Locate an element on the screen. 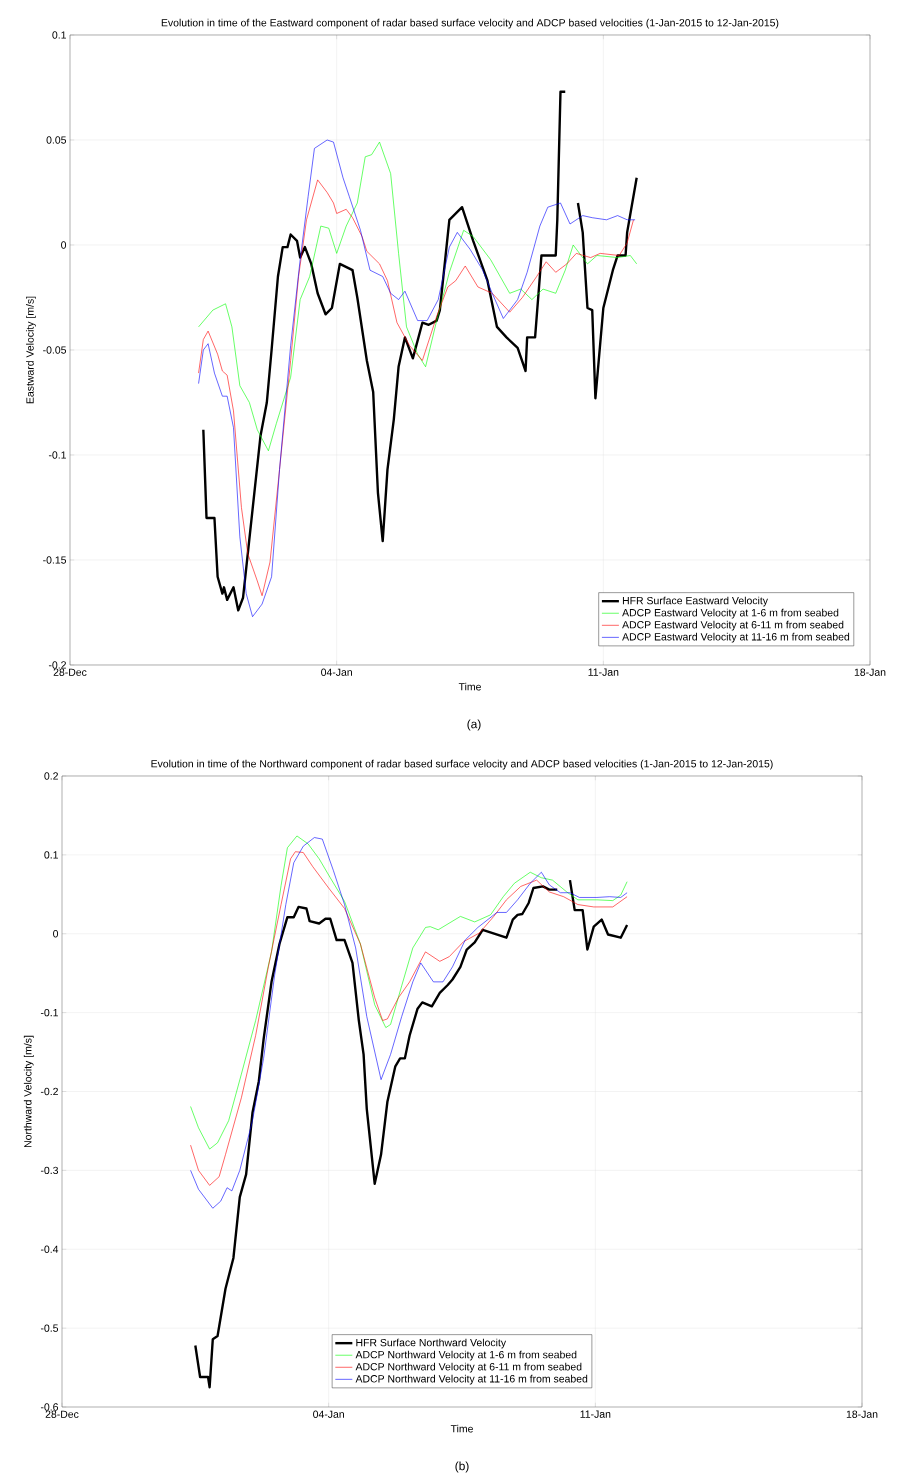 The width and height of the screenshot is (897, 1477). y-tick-label: -0.05 is located at coordinates (55, 350).